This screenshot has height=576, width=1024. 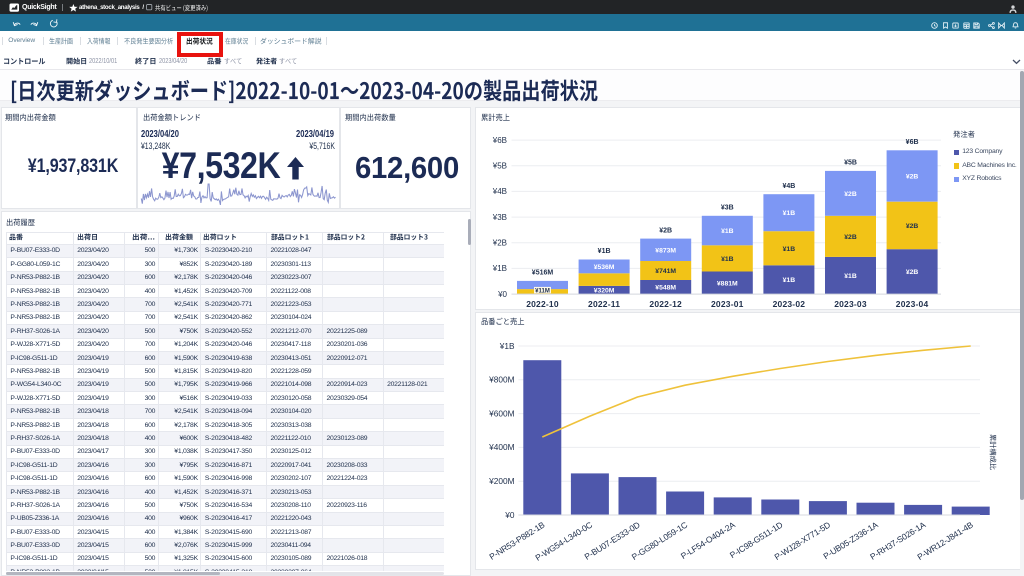 What do you see at coordinates (604, 267) in the screenshot?
I see `svg-text: ¥536M` at bounding box center [604, 267].